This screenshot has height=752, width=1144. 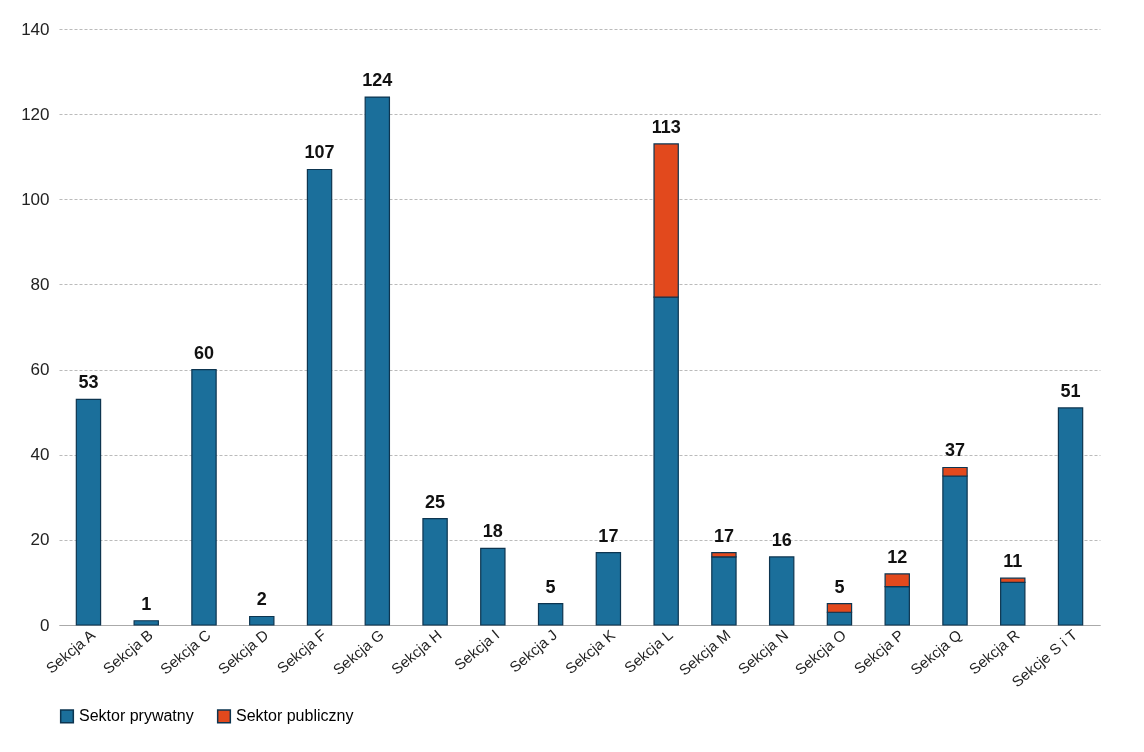 What do you see at coordinates (40, 284) in the screenshot?
I see `y-tick-label: 80` at bounding box center [40, 284].